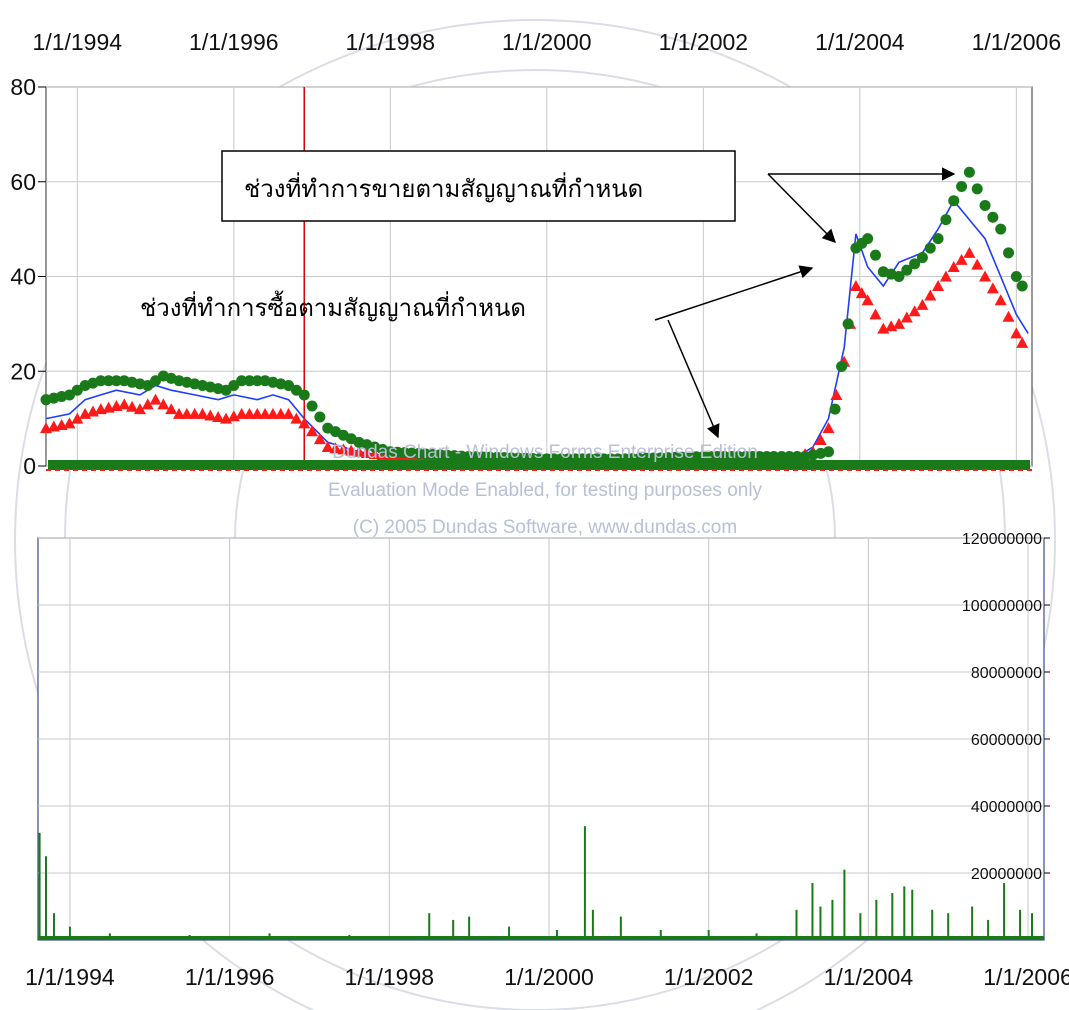 The width and height of the screenshot is (1069, 1010). Describe the element at coordinates (1026, 977) in the screenshot. I see `x-tick-label-bottom: 1/1/2006` at that location.